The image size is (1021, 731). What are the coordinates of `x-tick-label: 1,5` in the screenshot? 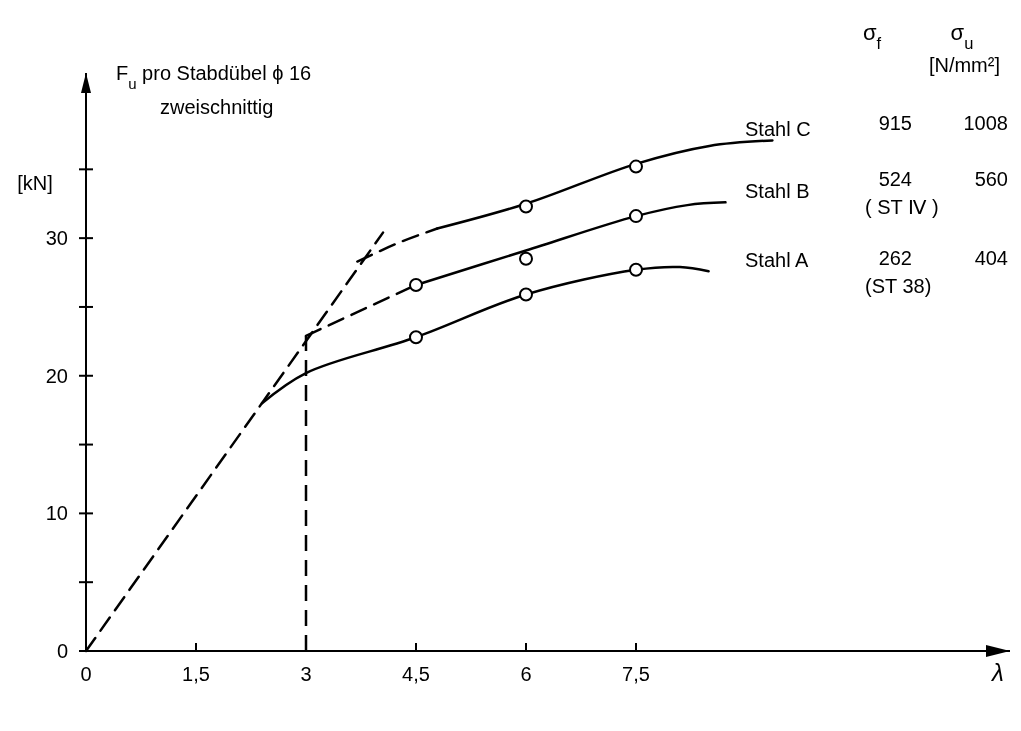 It's located at (196, 674).